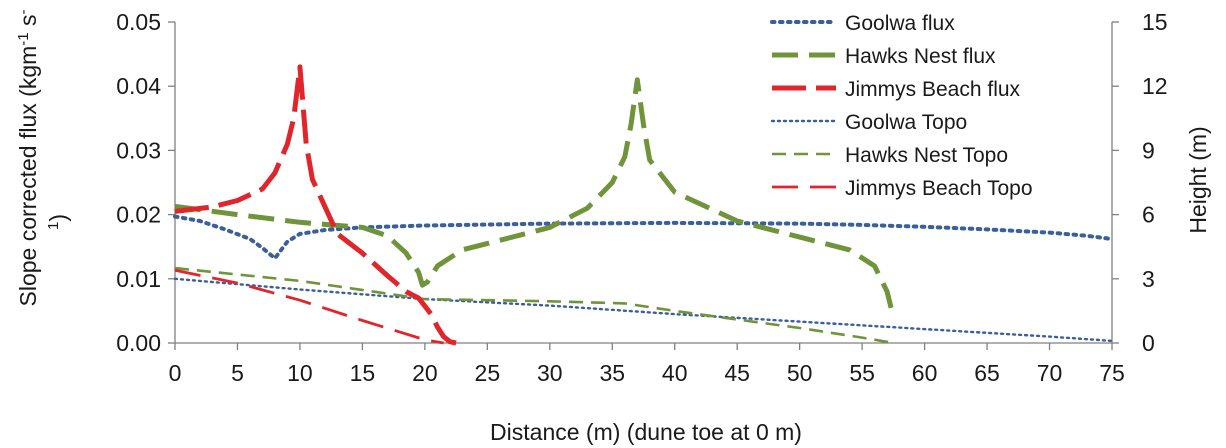 This screenshot has height=448, width=1226. I want to click on y2-tick-label: 15, so click(1155, 22).